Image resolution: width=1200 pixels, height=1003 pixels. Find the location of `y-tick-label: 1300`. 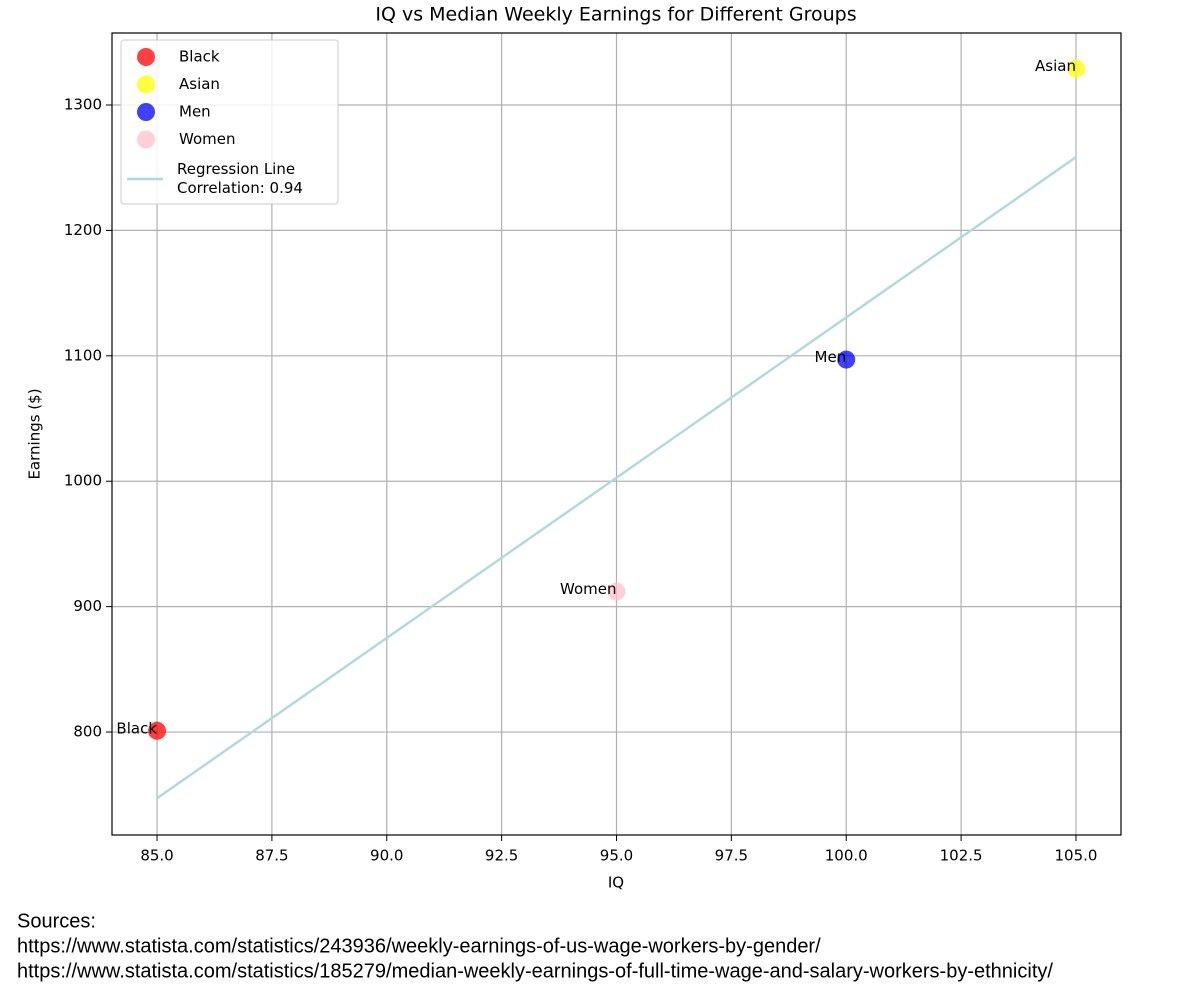

y-tick-label: 1300 is located at coordinates (83, 104).